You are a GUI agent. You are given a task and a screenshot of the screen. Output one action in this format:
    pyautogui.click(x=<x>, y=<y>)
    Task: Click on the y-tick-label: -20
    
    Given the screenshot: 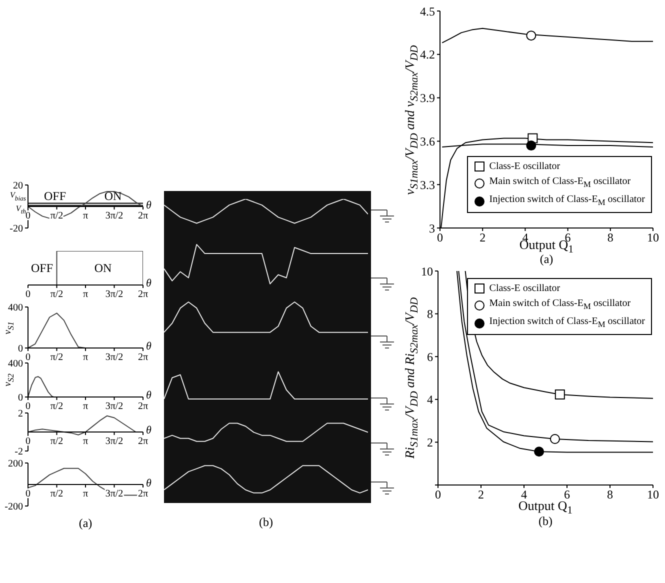 What is the action you would take?
    pyautogui.click(x=16, y=229)
    